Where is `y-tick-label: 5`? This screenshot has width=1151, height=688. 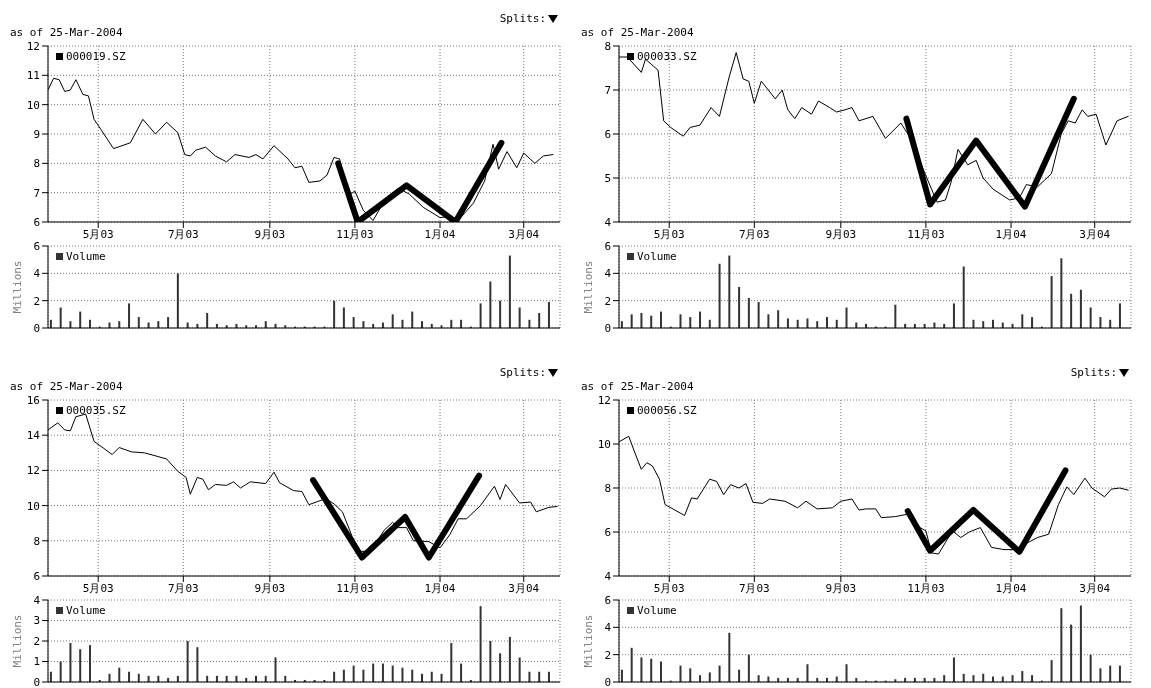
y-tick-label: 5 is located at coordinates (607, 178).